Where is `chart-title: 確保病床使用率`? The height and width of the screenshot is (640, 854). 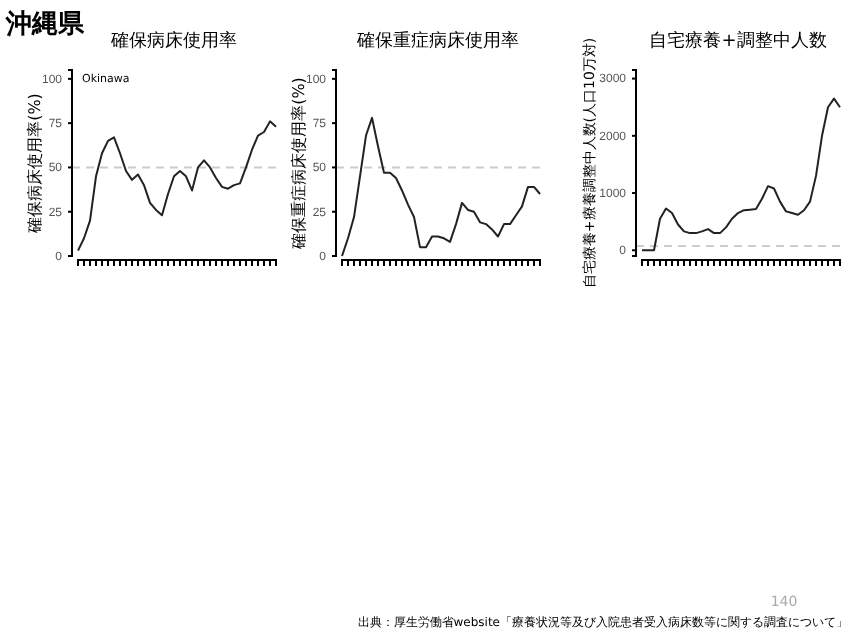
chart-title: 確保病床使用率 is located at coordinates (173, 41).